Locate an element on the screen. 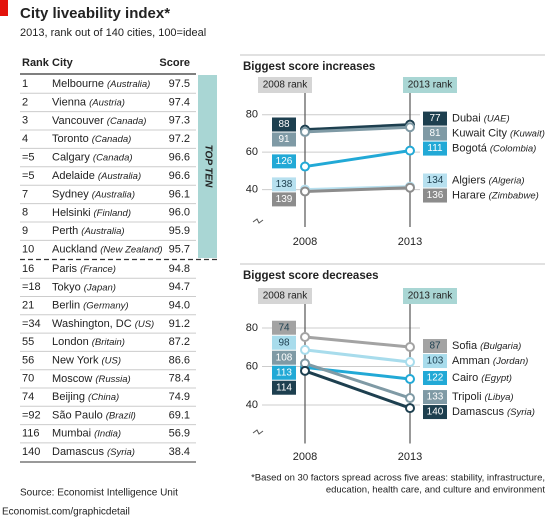 The image size is (550, 519). rank: =5 is located at coordinates (28, 176).